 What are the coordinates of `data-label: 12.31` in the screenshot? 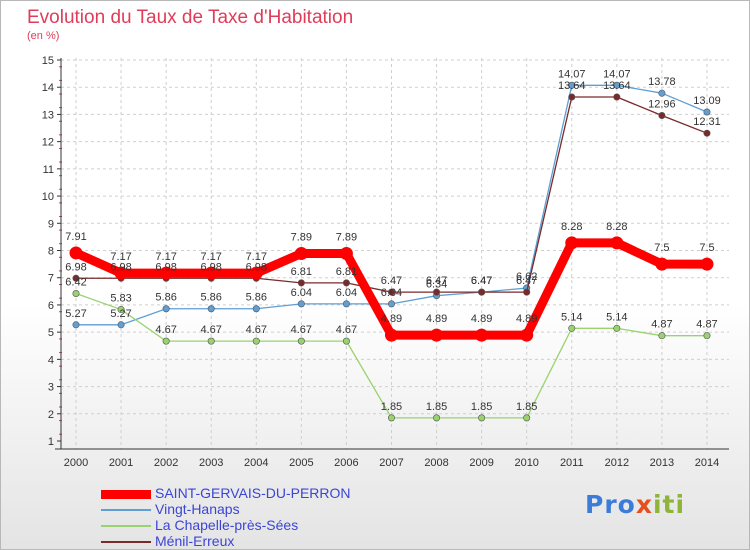 It's located at (707, 122).